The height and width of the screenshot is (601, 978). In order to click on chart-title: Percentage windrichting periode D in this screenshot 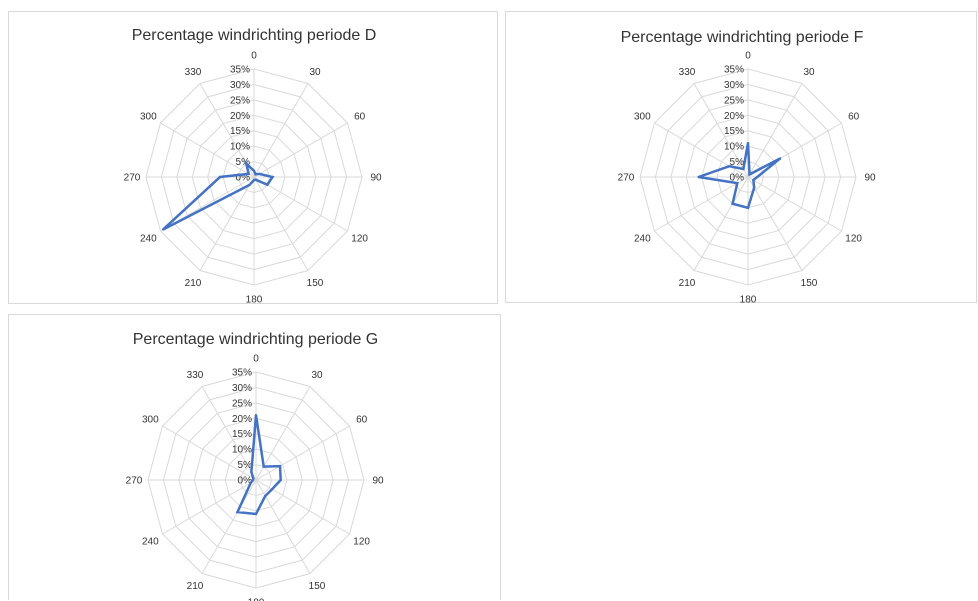, I will do `click(254, 35)`.